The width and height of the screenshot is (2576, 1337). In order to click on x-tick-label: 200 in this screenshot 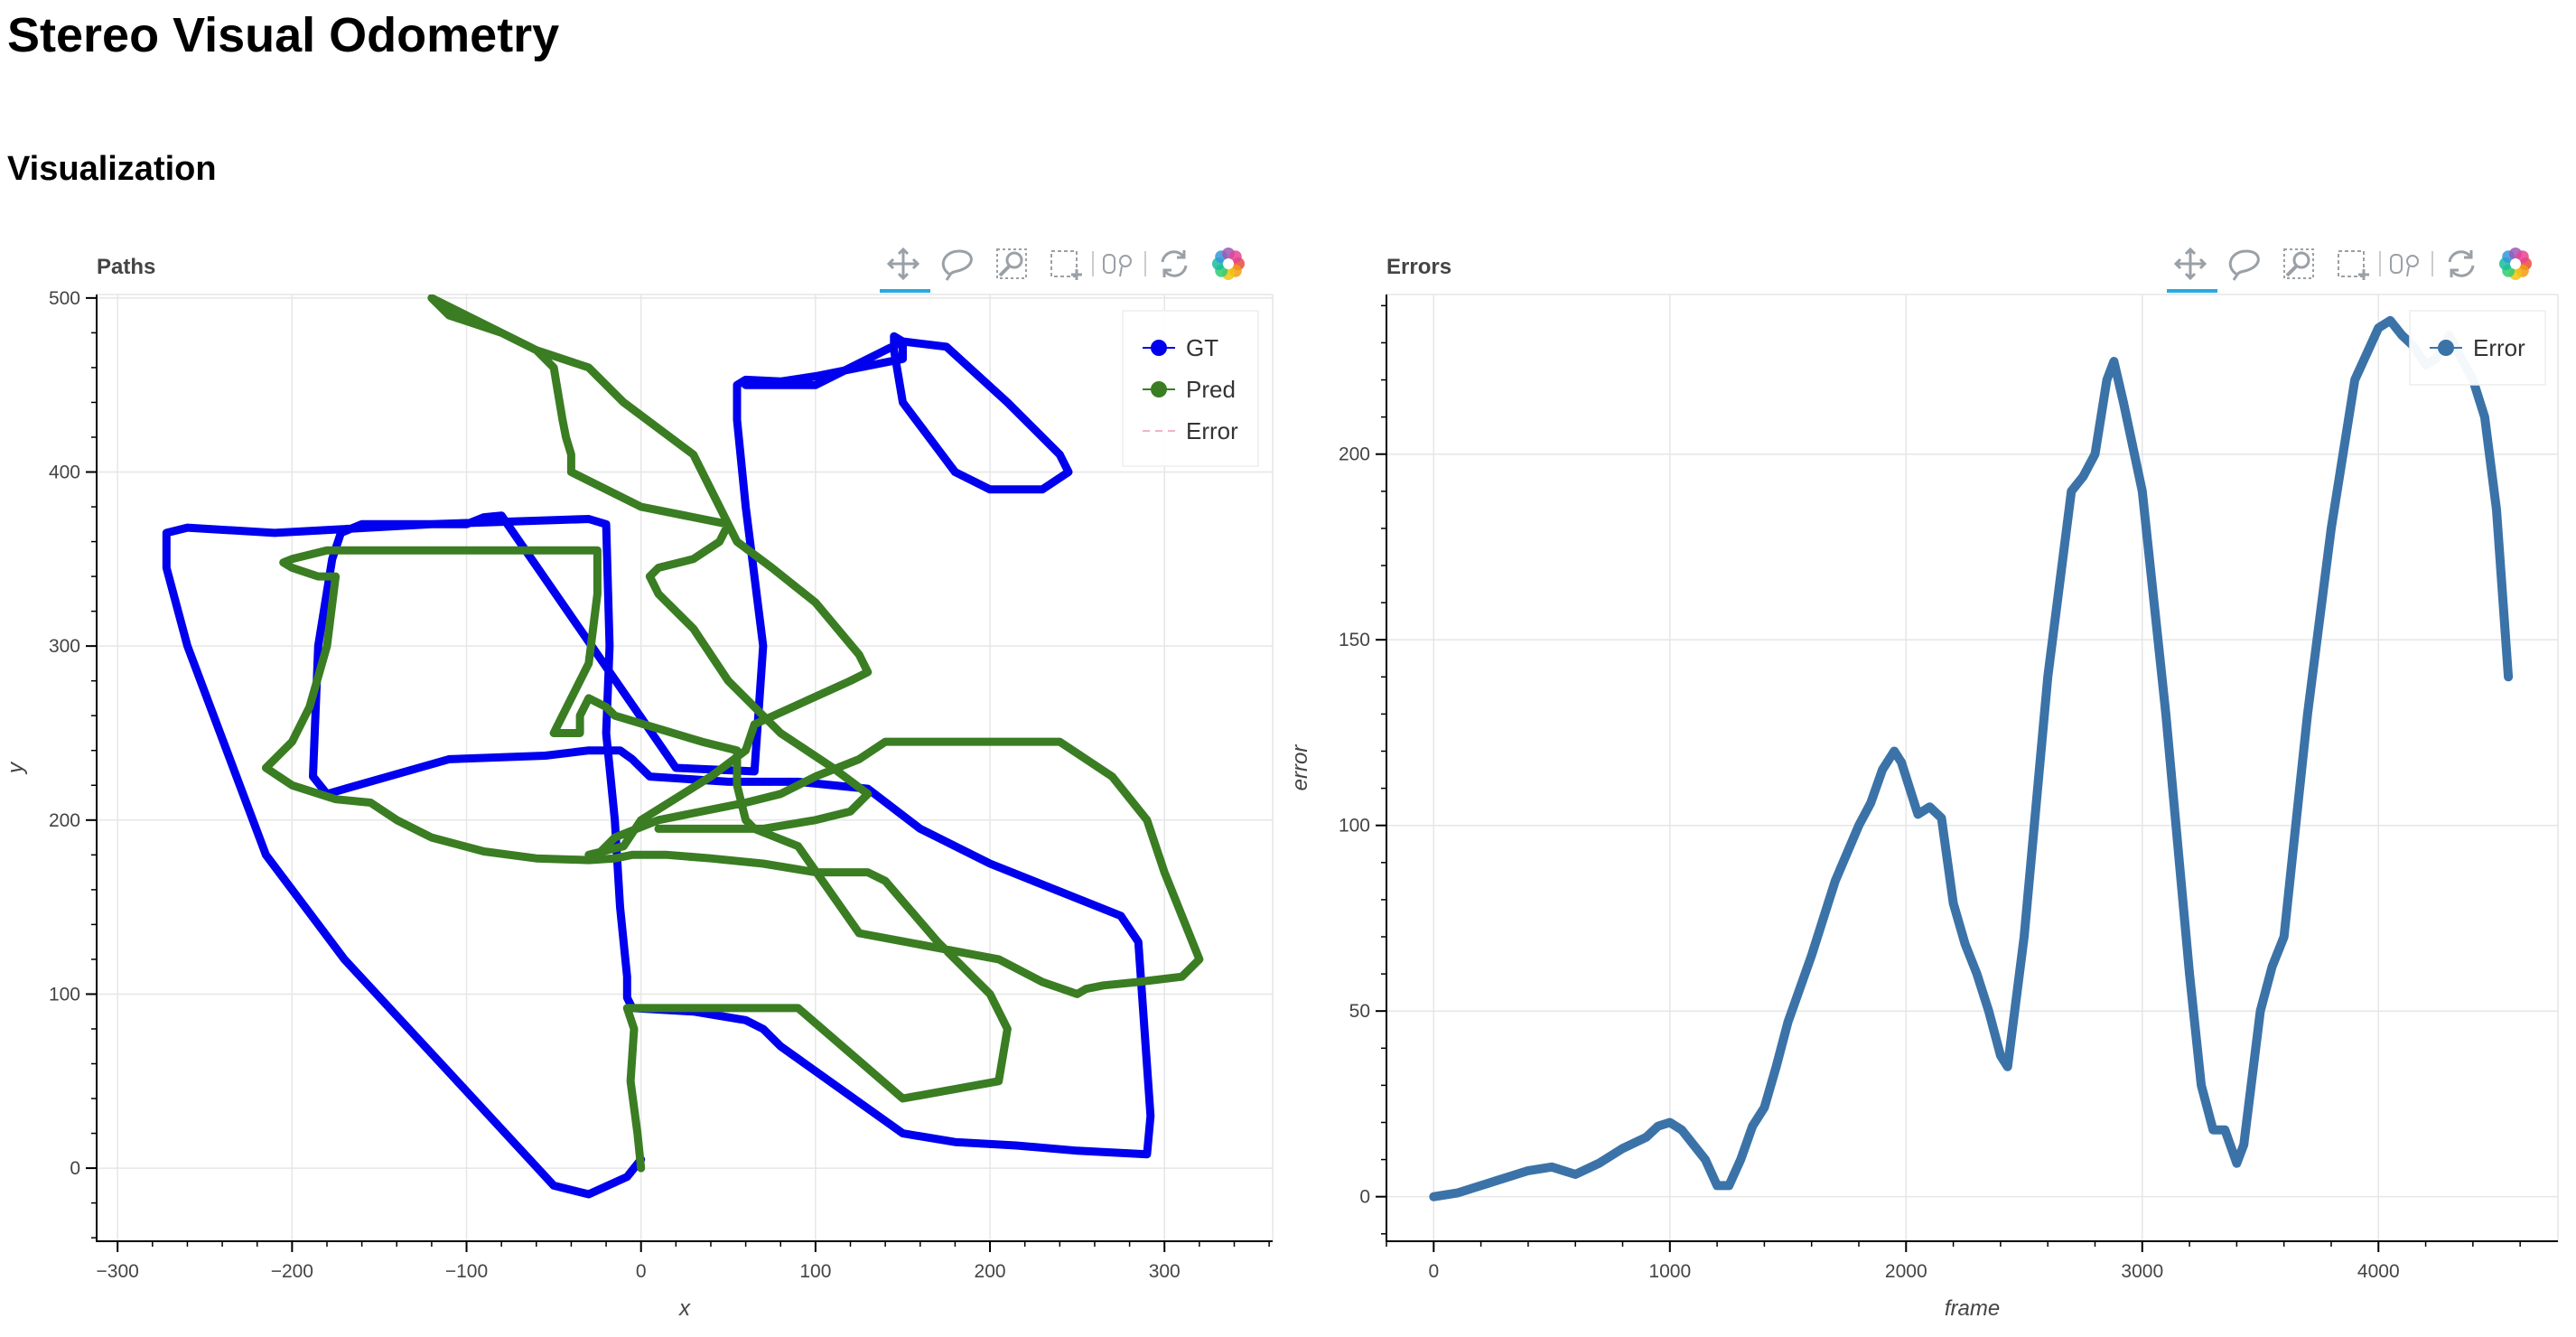, I will do `click(990, 1271)`.